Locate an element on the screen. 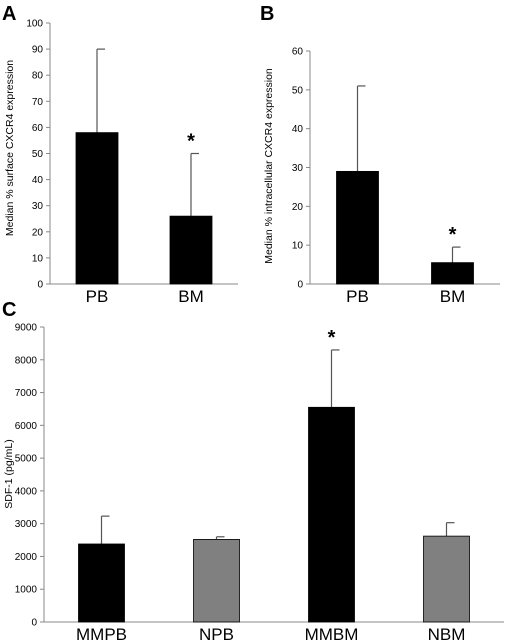 This screenshot has height=644, width=520. panel-b-category-label: PB is located at coordinates (357, 296).